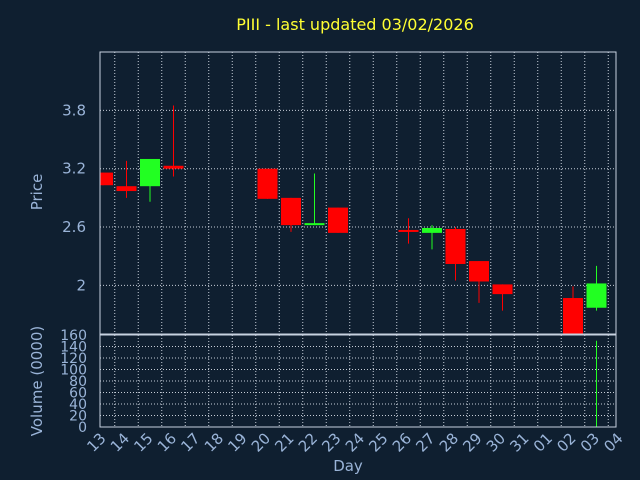 The width and height of the screenshot is (640, 480). Describe the element at coordinates (378, 442) in the screenshot. I see `x-tick-label: 25` at that location.